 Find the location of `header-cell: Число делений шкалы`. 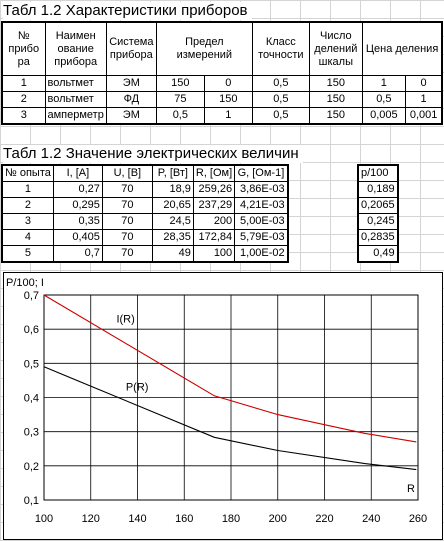

header-cell: Число делений шкалы is located at coordinates (335, 48).